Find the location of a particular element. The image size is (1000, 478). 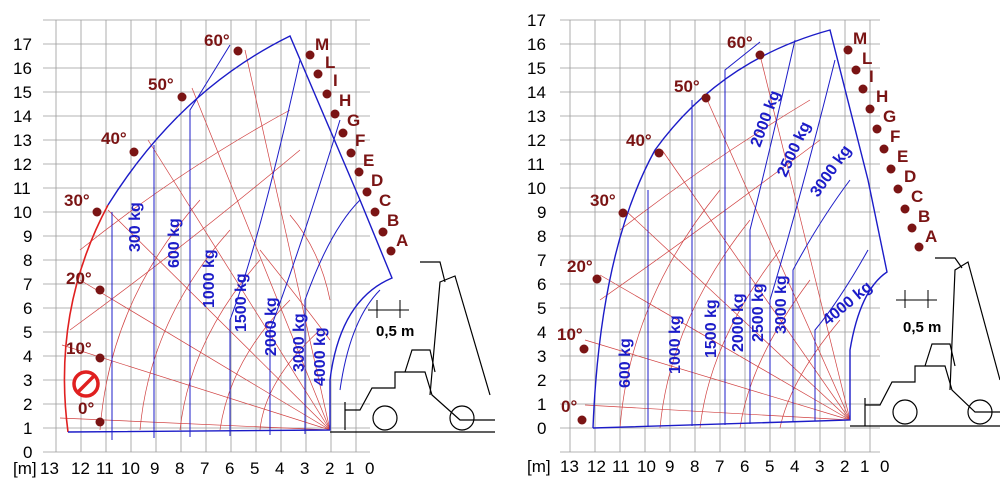

angle-label-60: 60° is located at coordinates (740, 42).